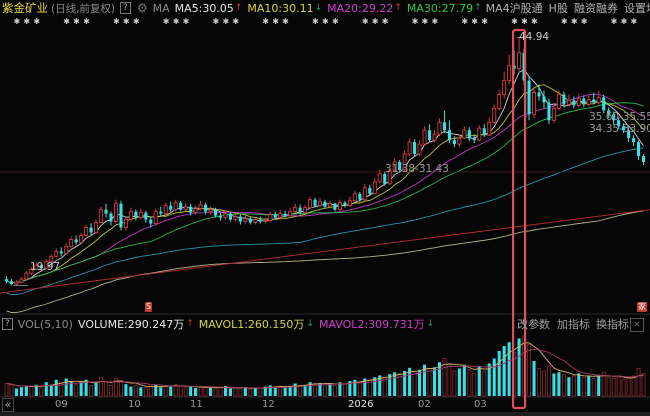 The image size is (650, 416). Describe the element at coordinates (325, 405) in the screenshot. I see `date-axis: 09 10 11 12 2026 02 03` at that location.